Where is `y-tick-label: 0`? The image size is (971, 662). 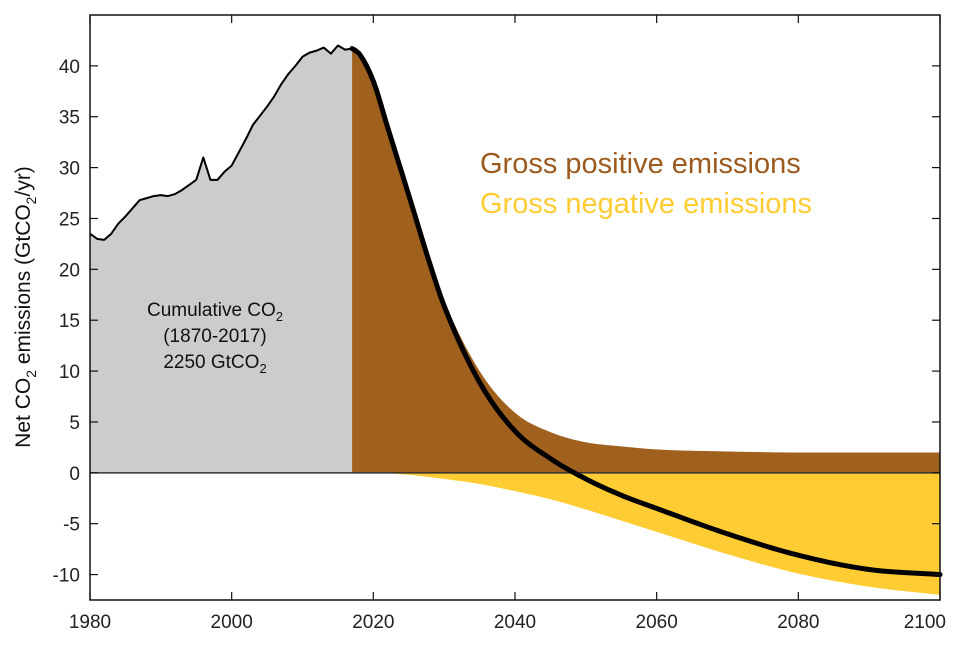
y-tick-label: 0 is located at coordinates (74, 474).